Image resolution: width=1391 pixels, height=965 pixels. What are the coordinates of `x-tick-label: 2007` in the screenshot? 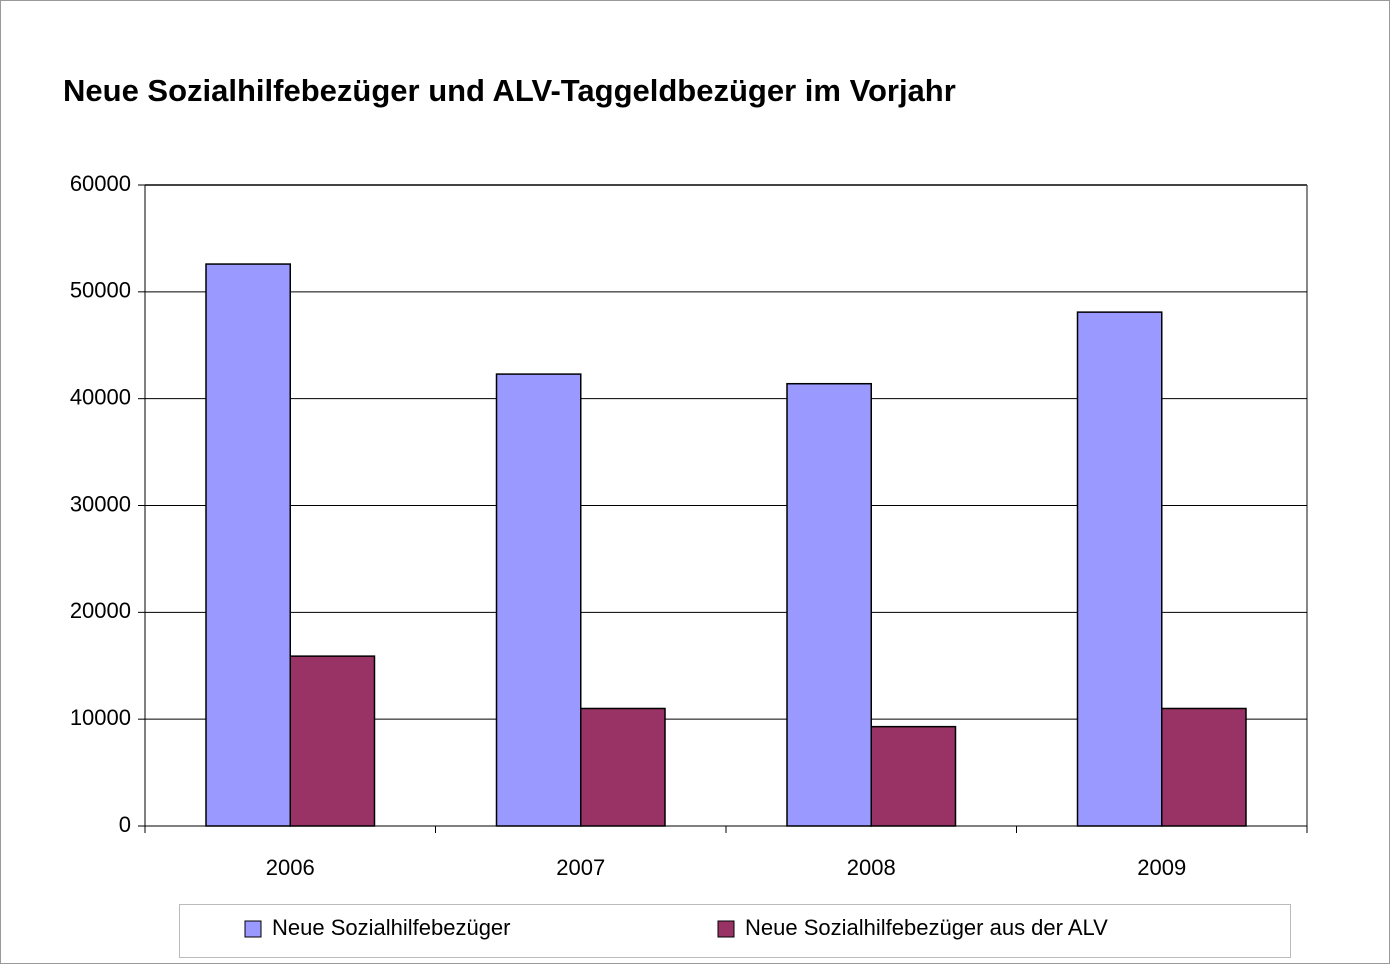 It's located at (580, 867).